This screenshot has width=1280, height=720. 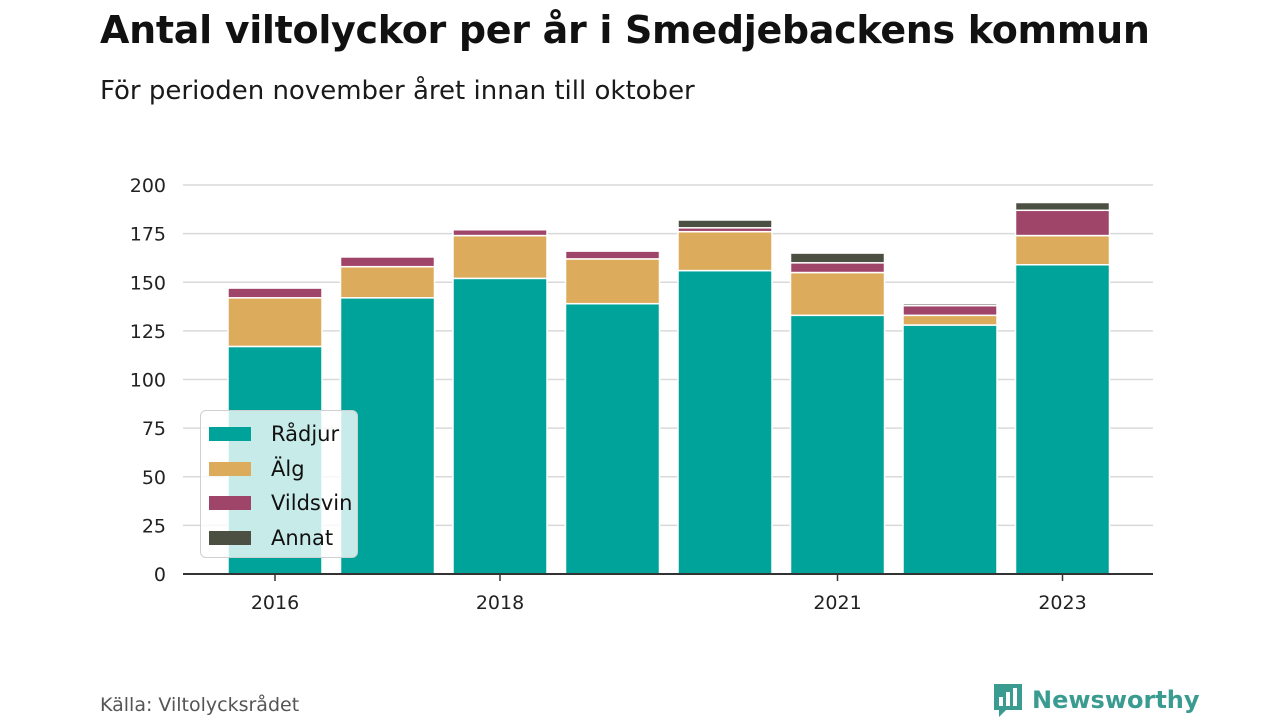 I want to click on x-tick-label: 2016, so click(x=275, y=603).